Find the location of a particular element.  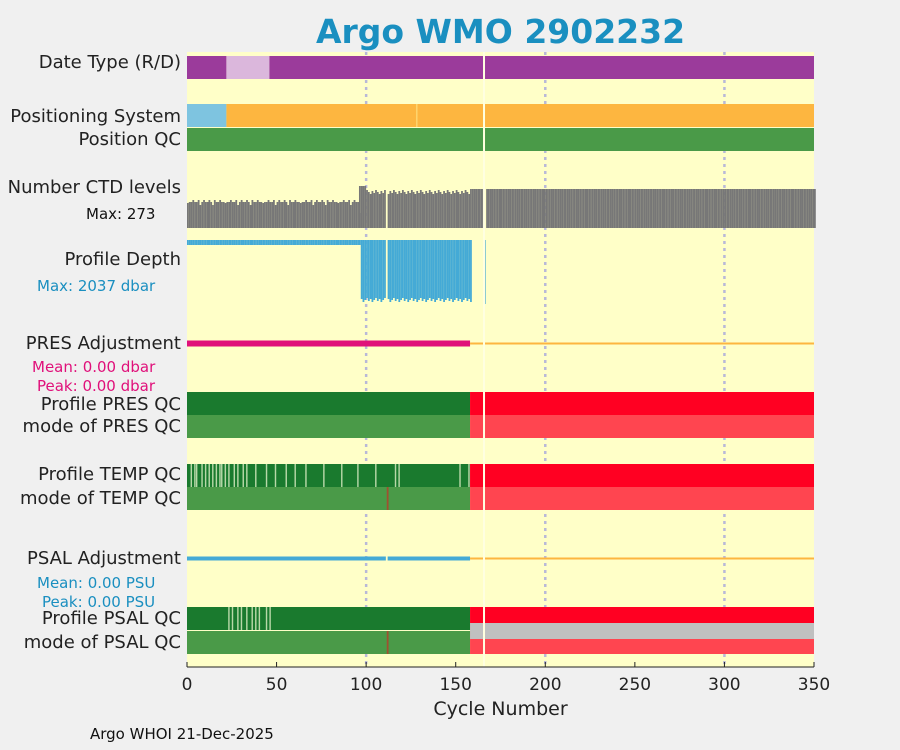

row-label-position-qc: Position QC is located at coordinates (129, 139).